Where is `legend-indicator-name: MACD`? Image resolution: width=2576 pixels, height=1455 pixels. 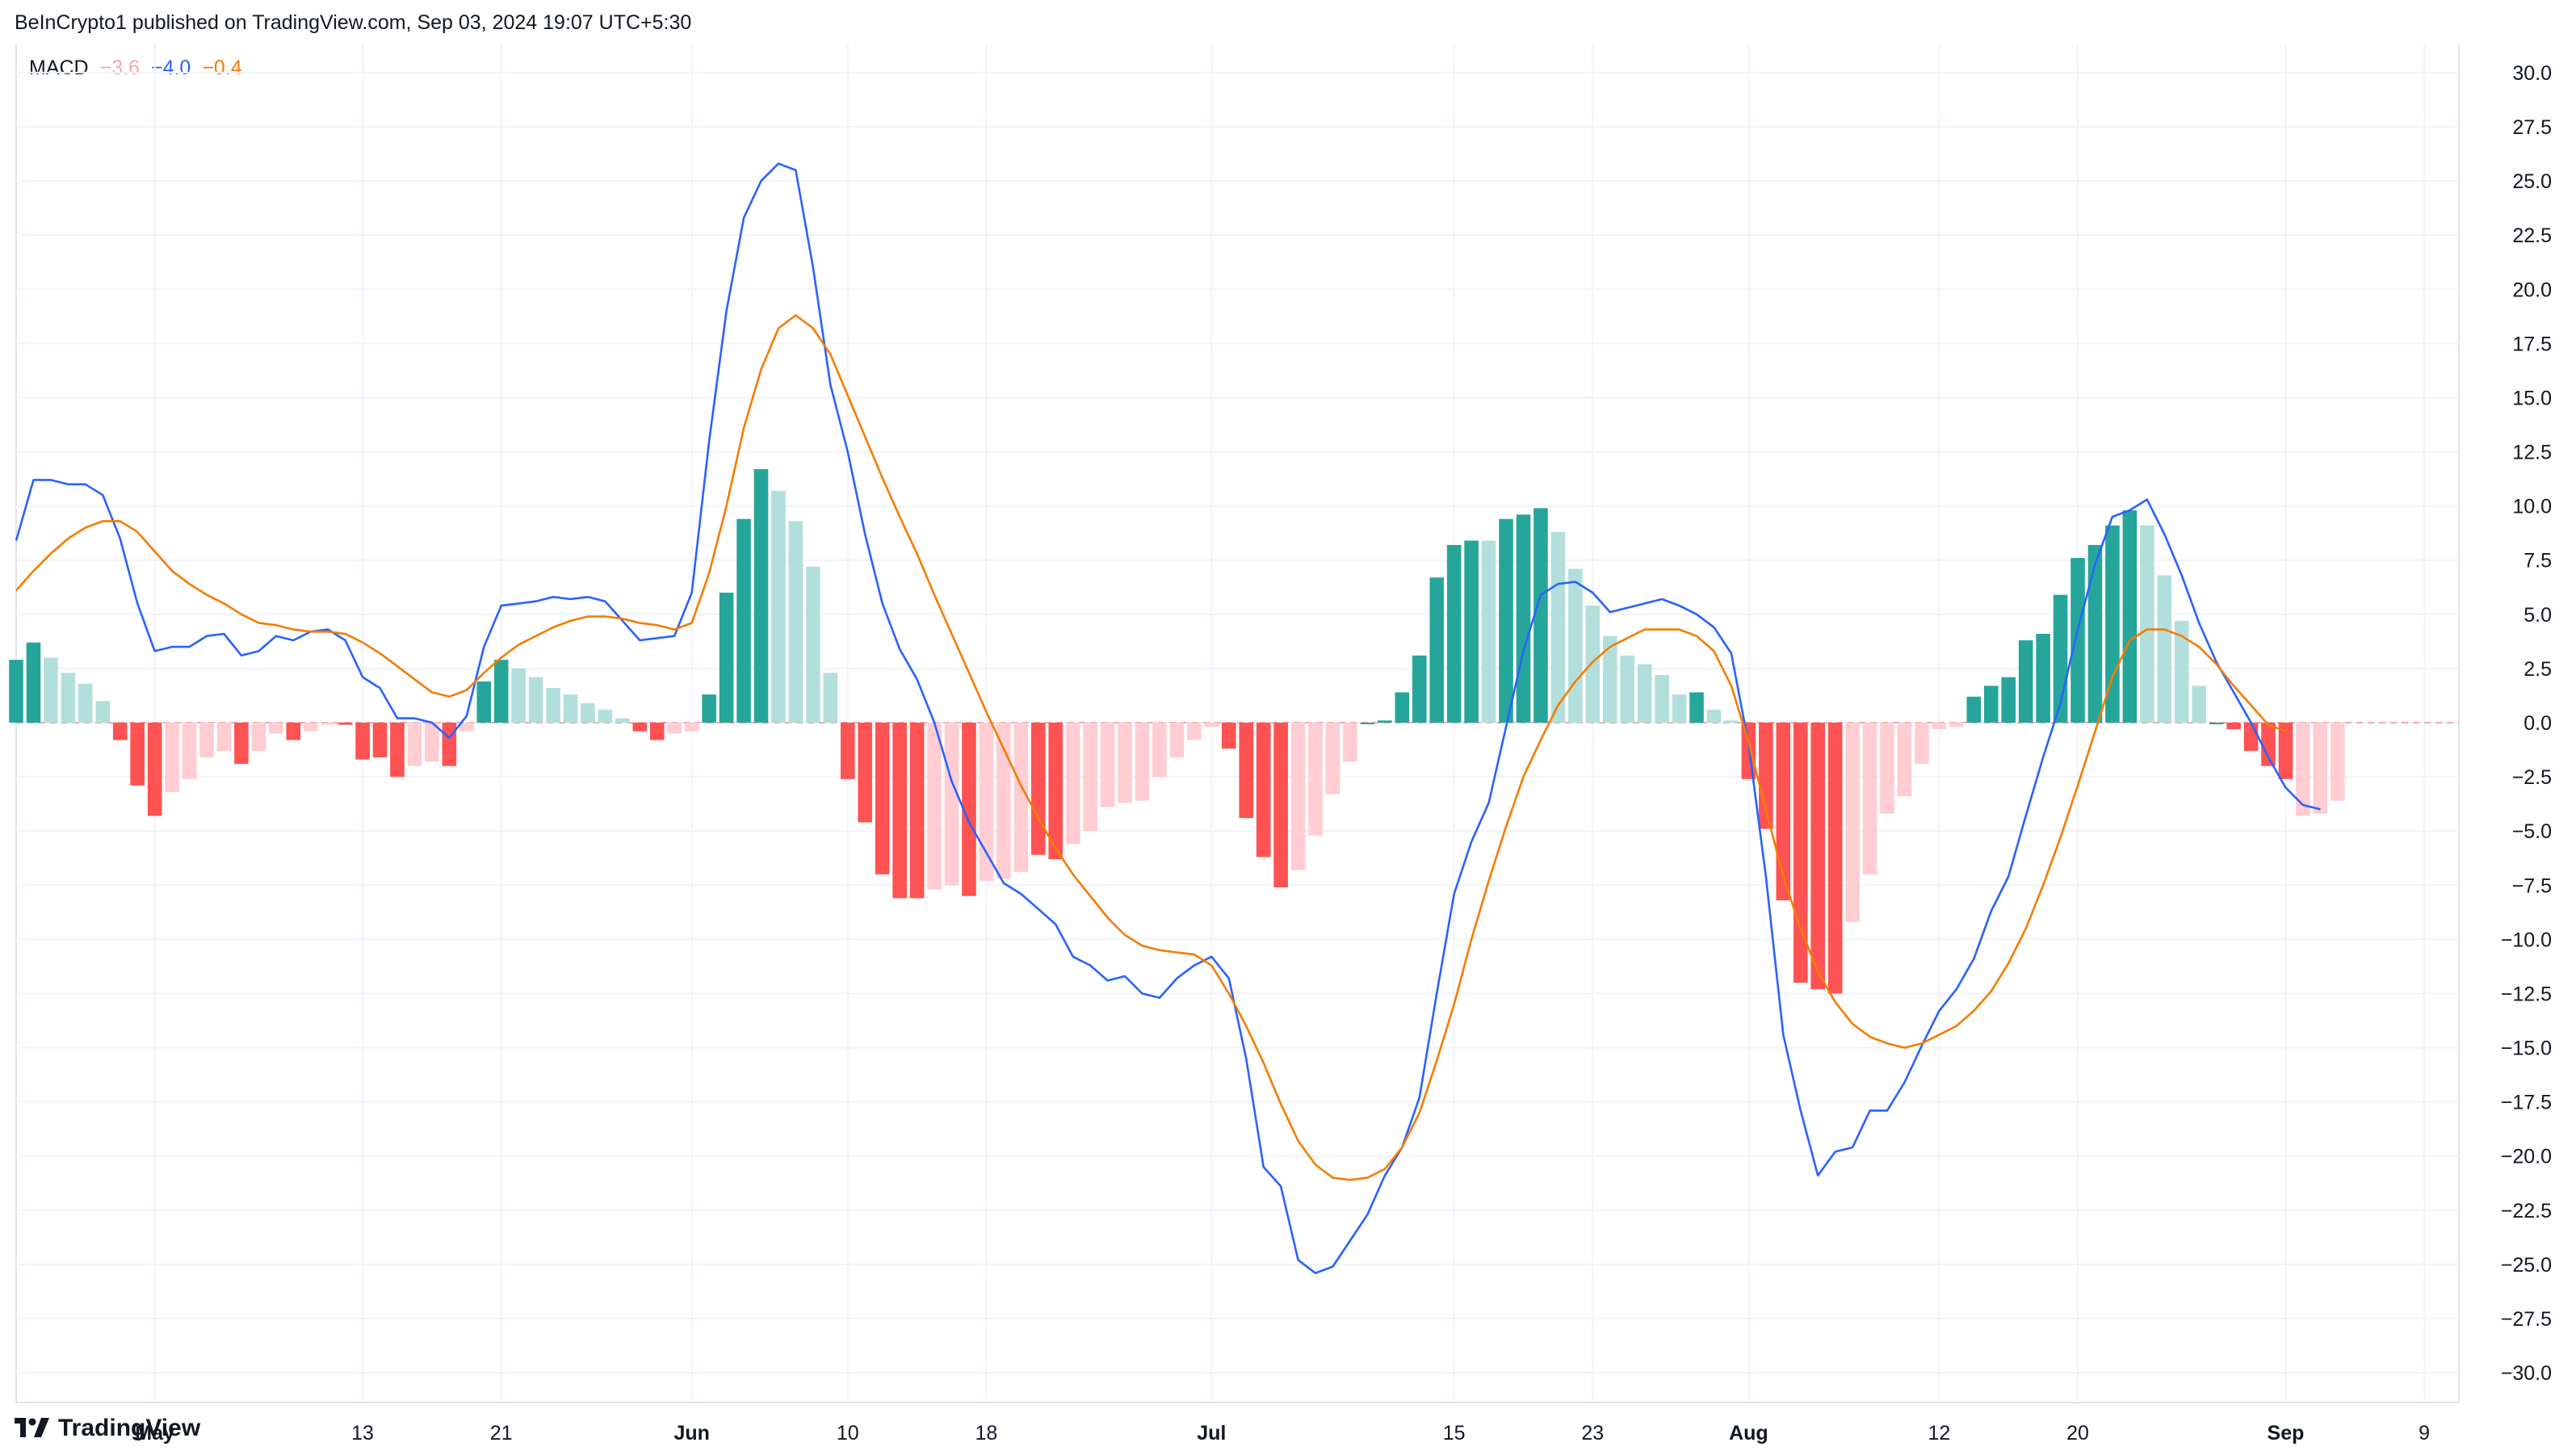
legend-indicator-name: MACD is located at coordinates (59, 68).